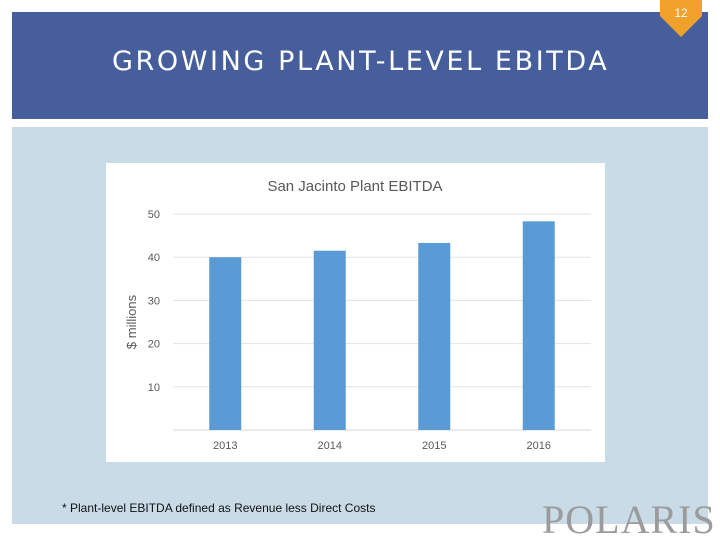  I want to click on x-tick-label: 2013, so click(225, 446).